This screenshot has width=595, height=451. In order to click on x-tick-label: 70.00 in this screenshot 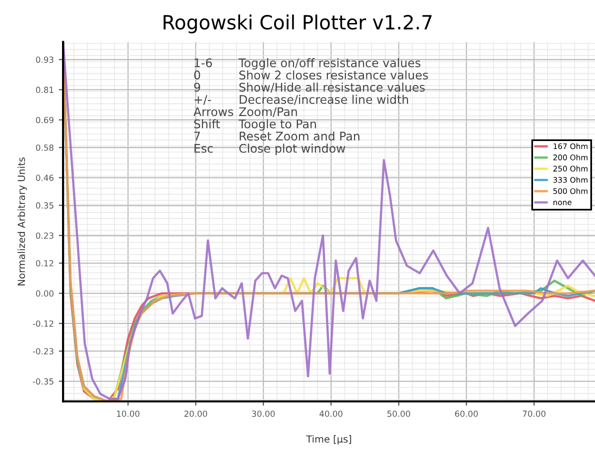, I will do `click(534, 413)`.